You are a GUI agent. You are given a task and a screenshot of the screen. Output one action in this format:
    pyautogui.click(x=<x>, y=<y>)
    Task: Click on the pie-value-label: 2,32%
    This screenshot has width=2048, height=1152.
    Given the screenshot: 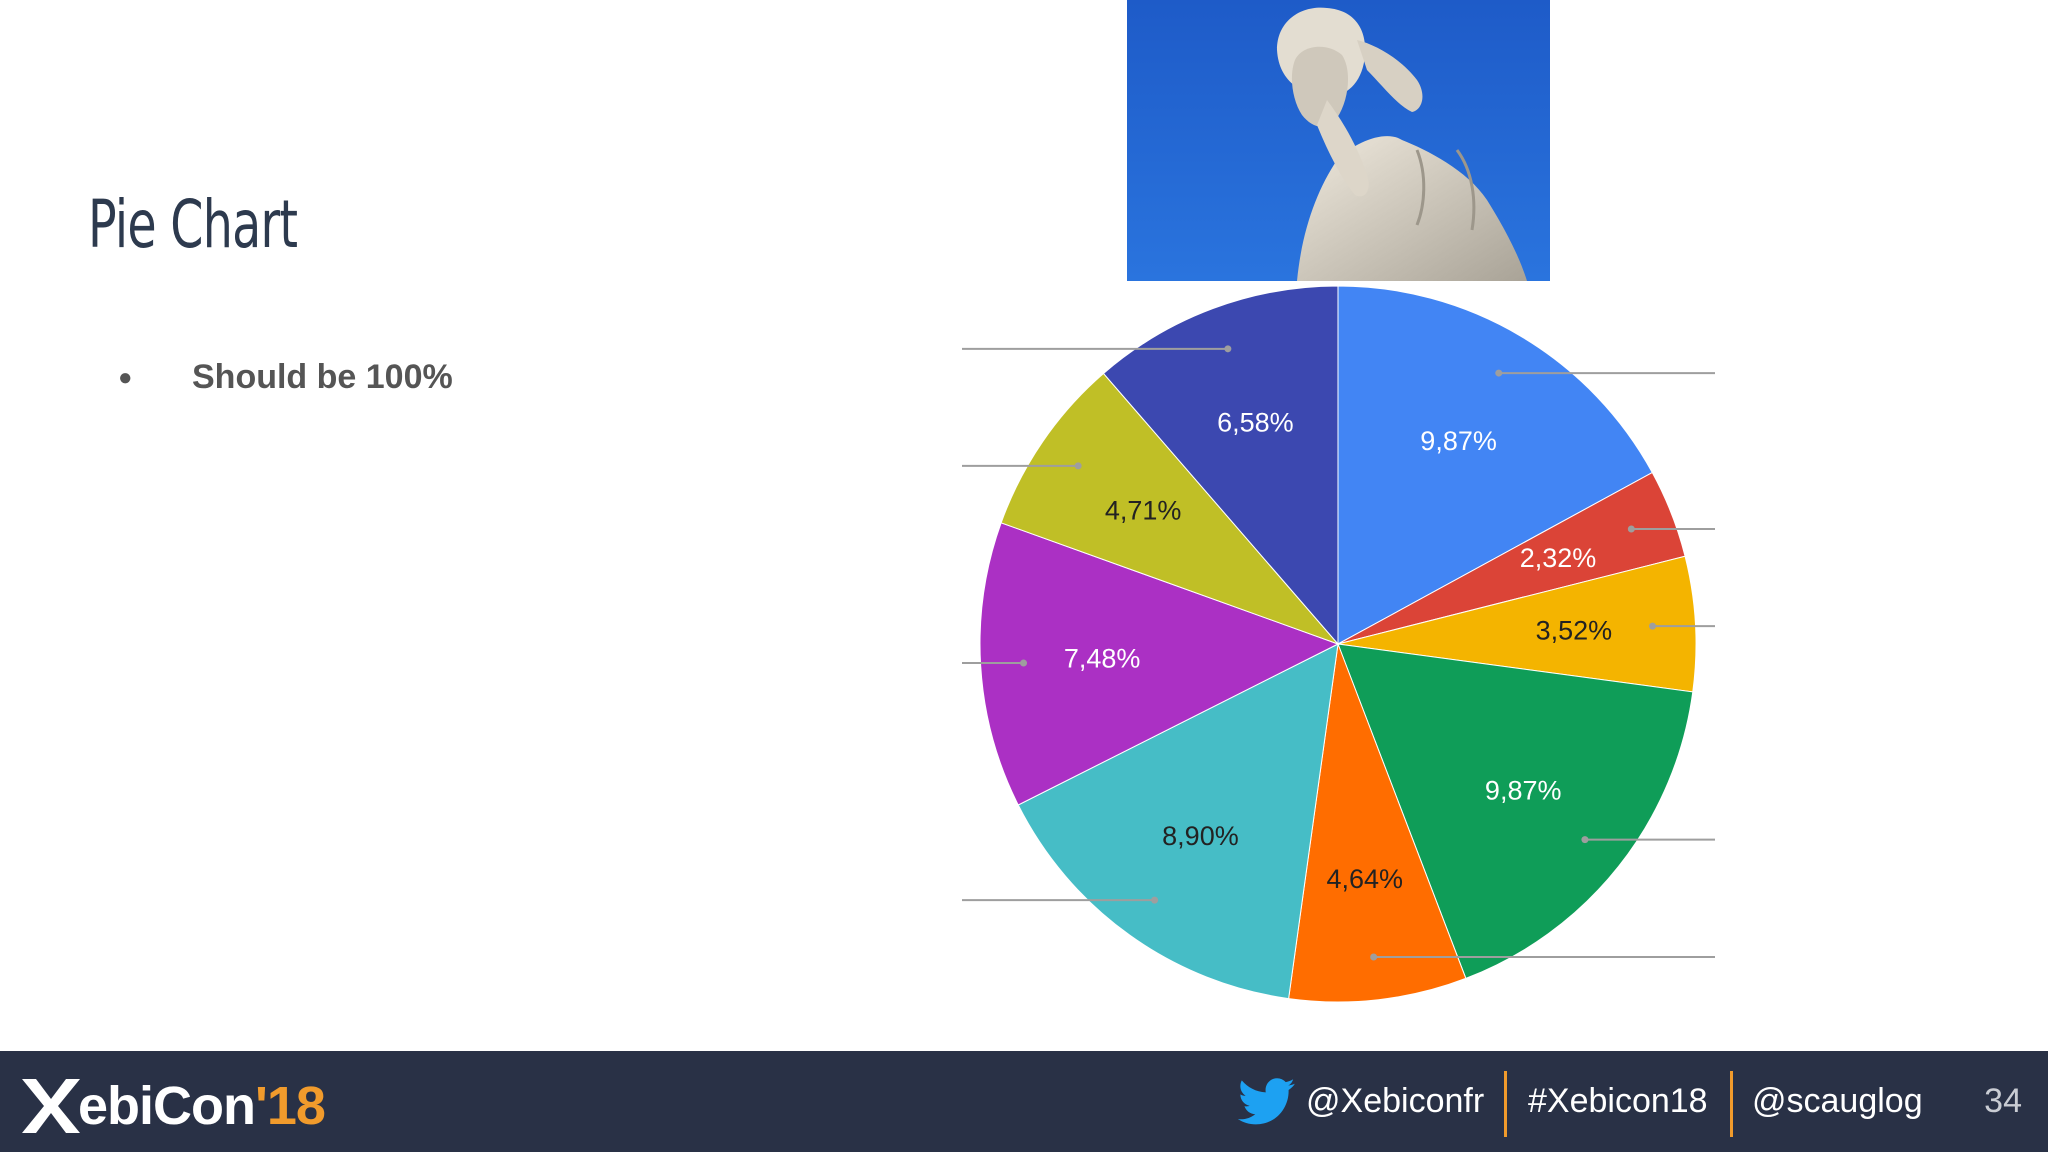 What is the action you would take?
    pyautogui.click(x=1558, y=558)
    